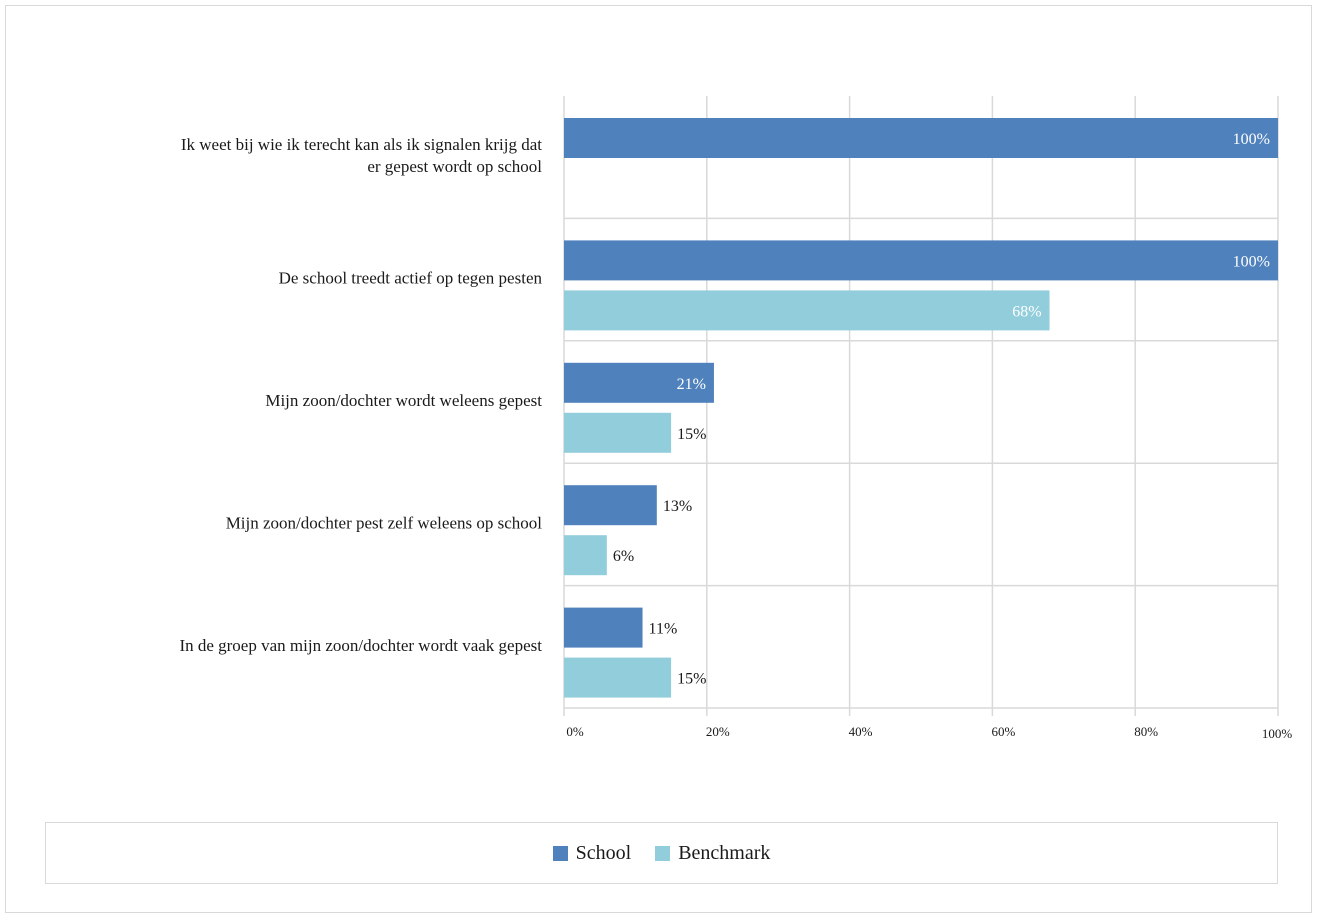 The image size is (1319, 919). Describe the element at coordinates (724, 852) in the screenshot. I see `legend-label-benchmark: Benchmark` at that location.